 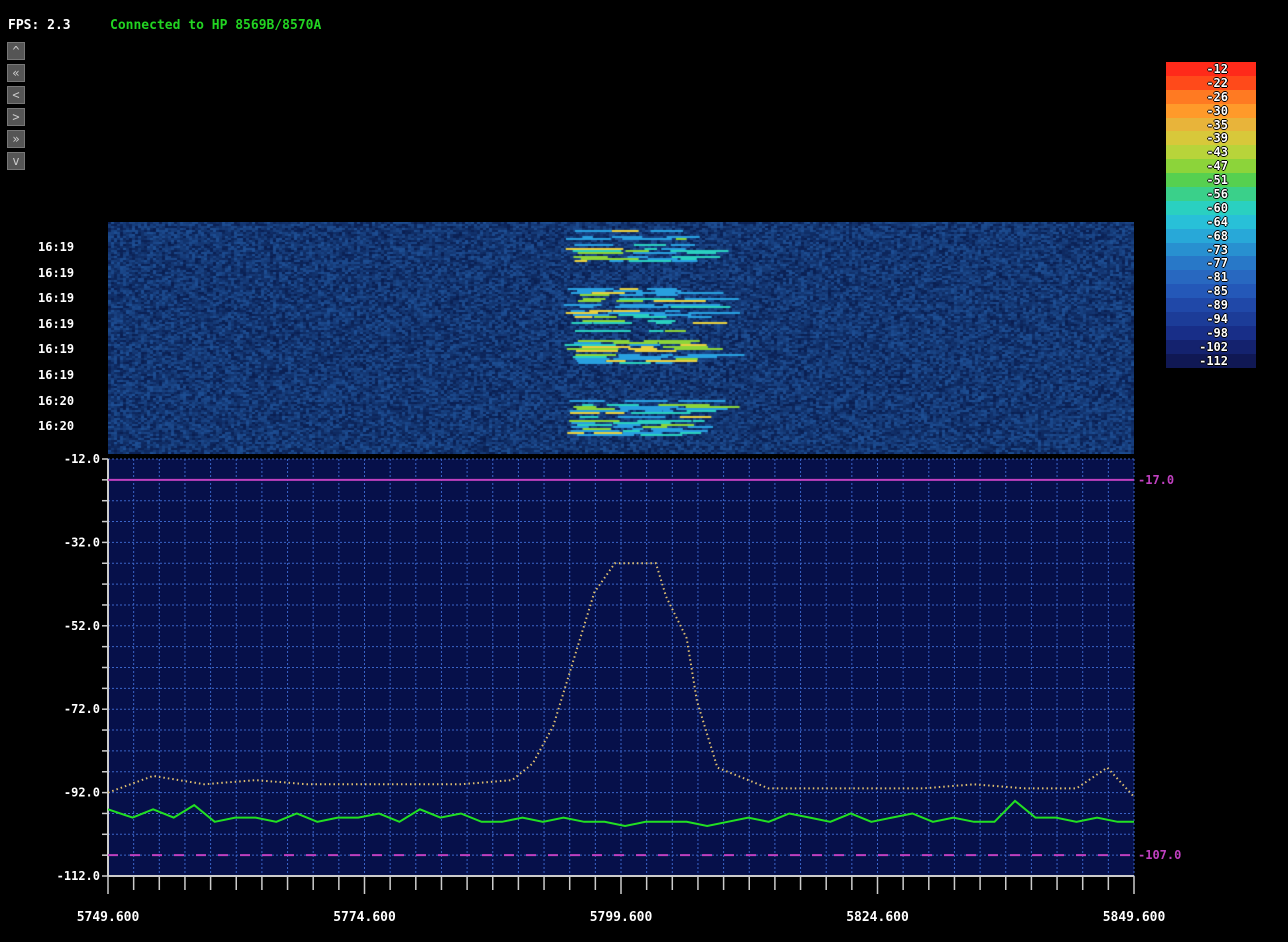 What do you see at coordinates (82, 626) in the screenshot?
I see `y-tick-label: -52.0` at bounding box center [82, 626].